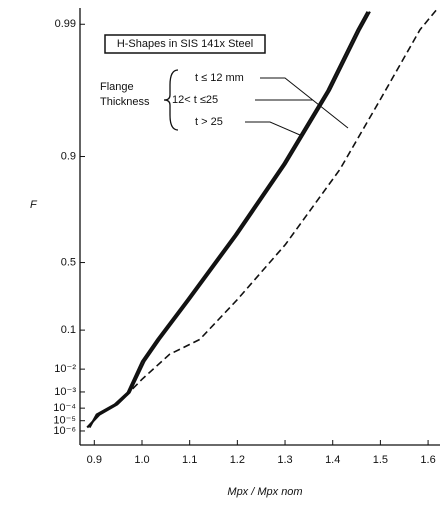  I want to click on legend-label: 12< t ≤25, so click(195, 100).